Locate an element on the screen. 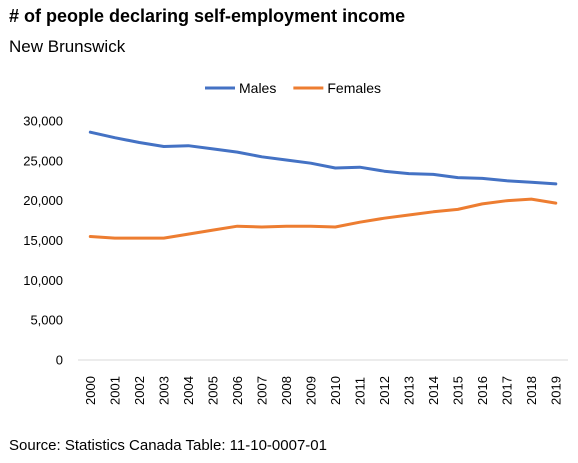 The height and width of the screenshot is (463, 578). x-tick-label: 2016 is located at coordinates (482, 390).